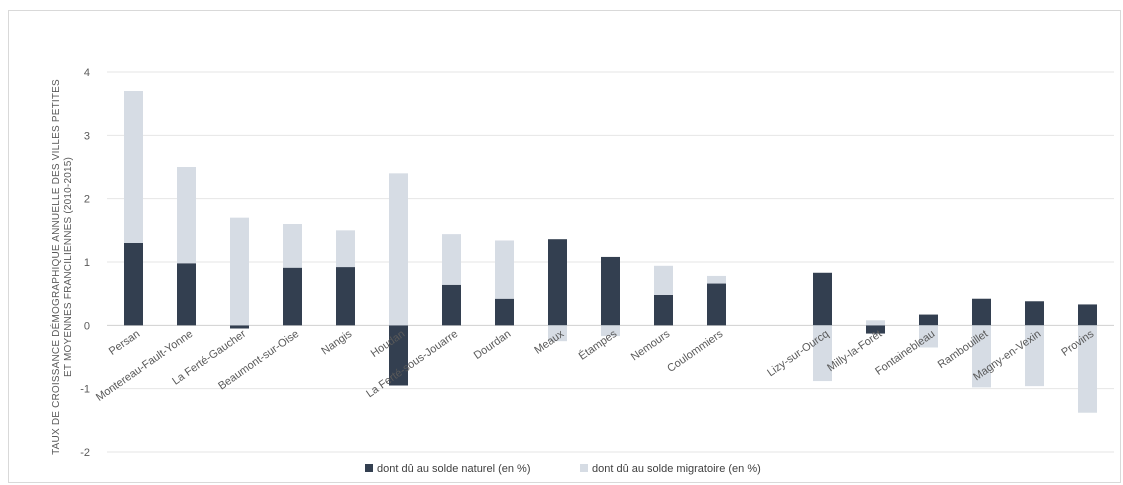 The image size is (1123, 485). I want to click on y-tick-label: -2, so click(85, 453).